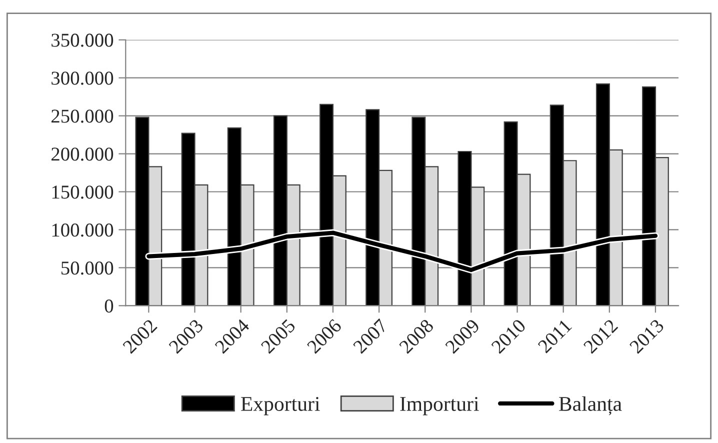 Image resolution: width=718 pixels, height=443 pixels. What do you see at coordinates (83, 116) in the screenshot?
I see `y-tick-label: 250.000` at bounding box center [83, 116].